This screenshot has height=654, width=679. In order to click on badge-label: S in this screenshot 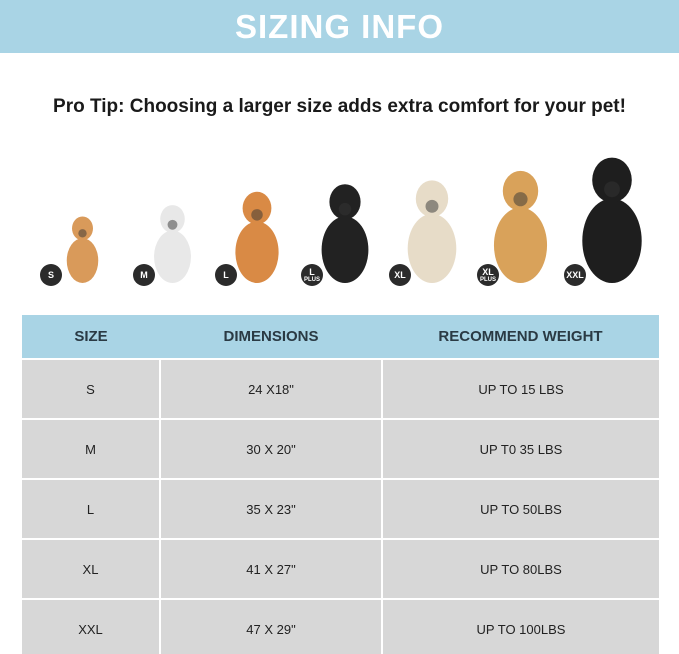, I will do `click(50, 275)`.